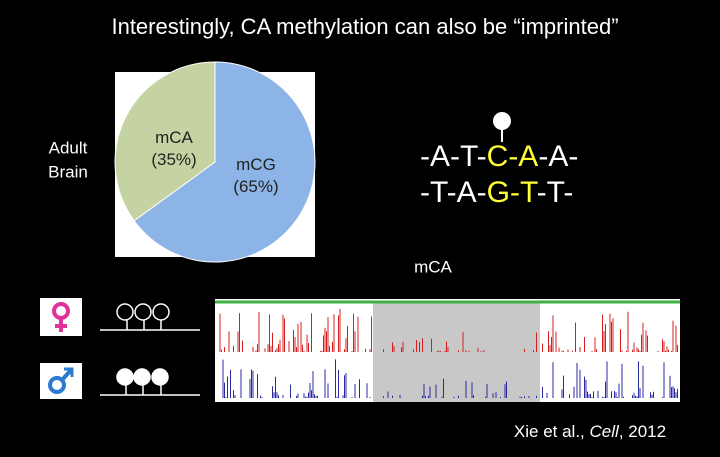 The image size is (720, 457). Describe the element at coordinates (255, 186) in the screenshot. I see `slice-label: (65%)` at that location.